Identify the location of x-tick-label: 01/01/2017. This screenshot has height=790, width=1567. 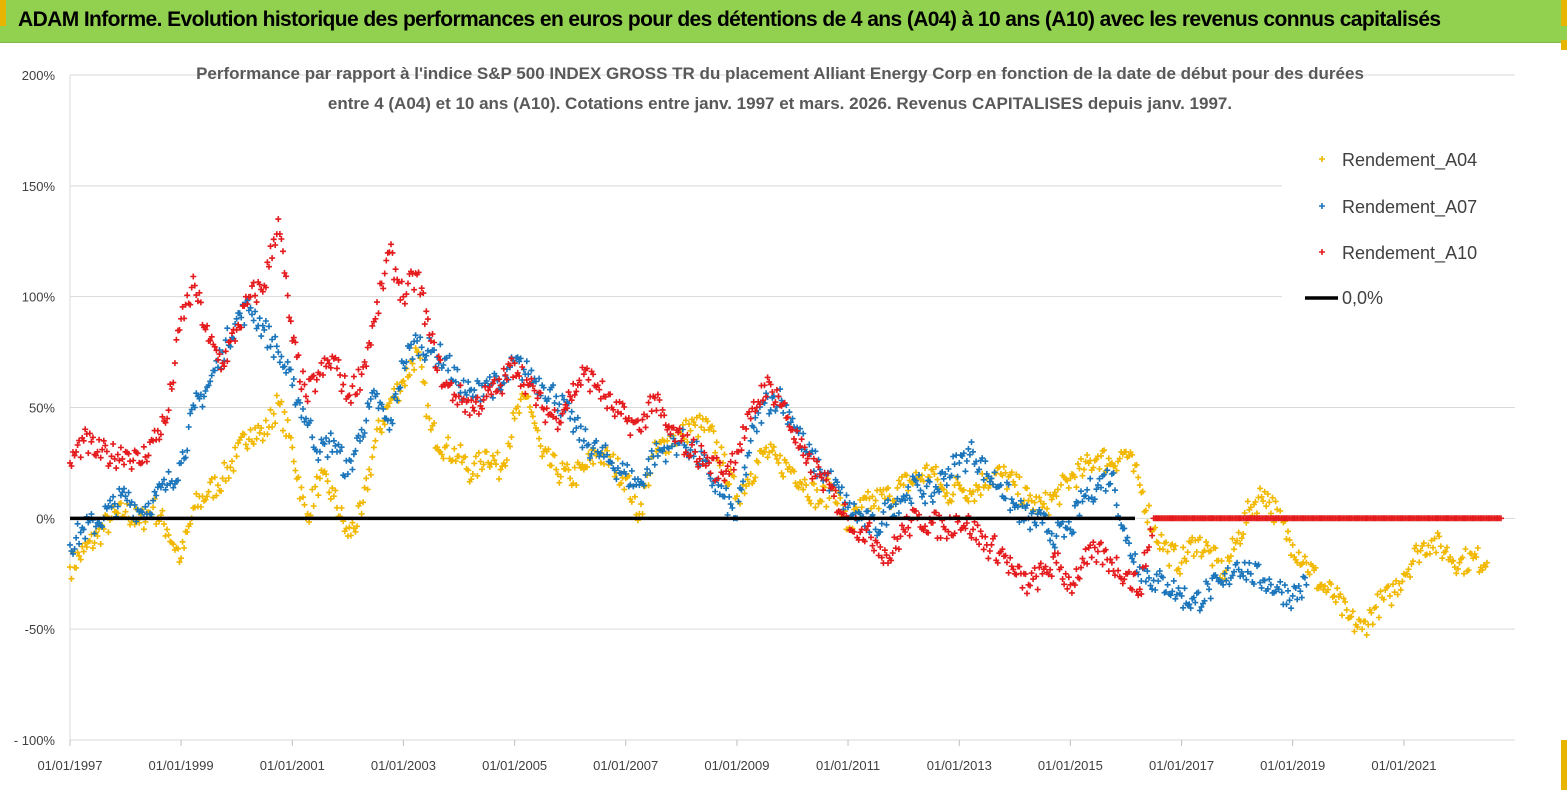
(1181, 765).